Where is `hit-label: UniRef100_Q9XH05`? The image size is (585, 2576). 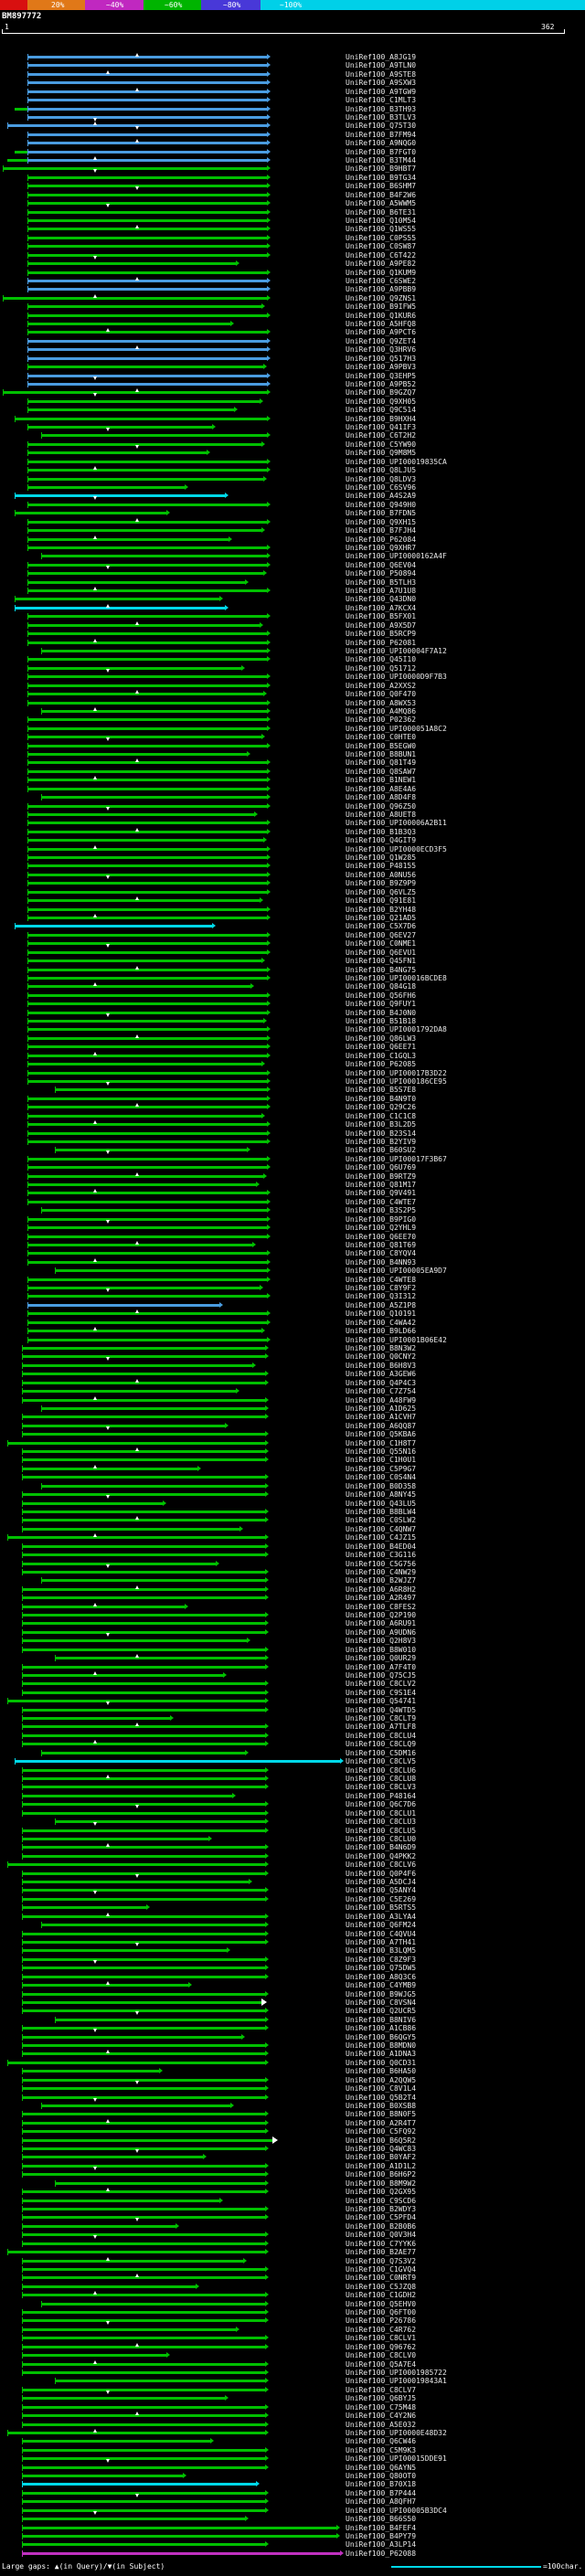
hit-label: UniRef100_Q9XH05 is located at coordinates (382, 401).